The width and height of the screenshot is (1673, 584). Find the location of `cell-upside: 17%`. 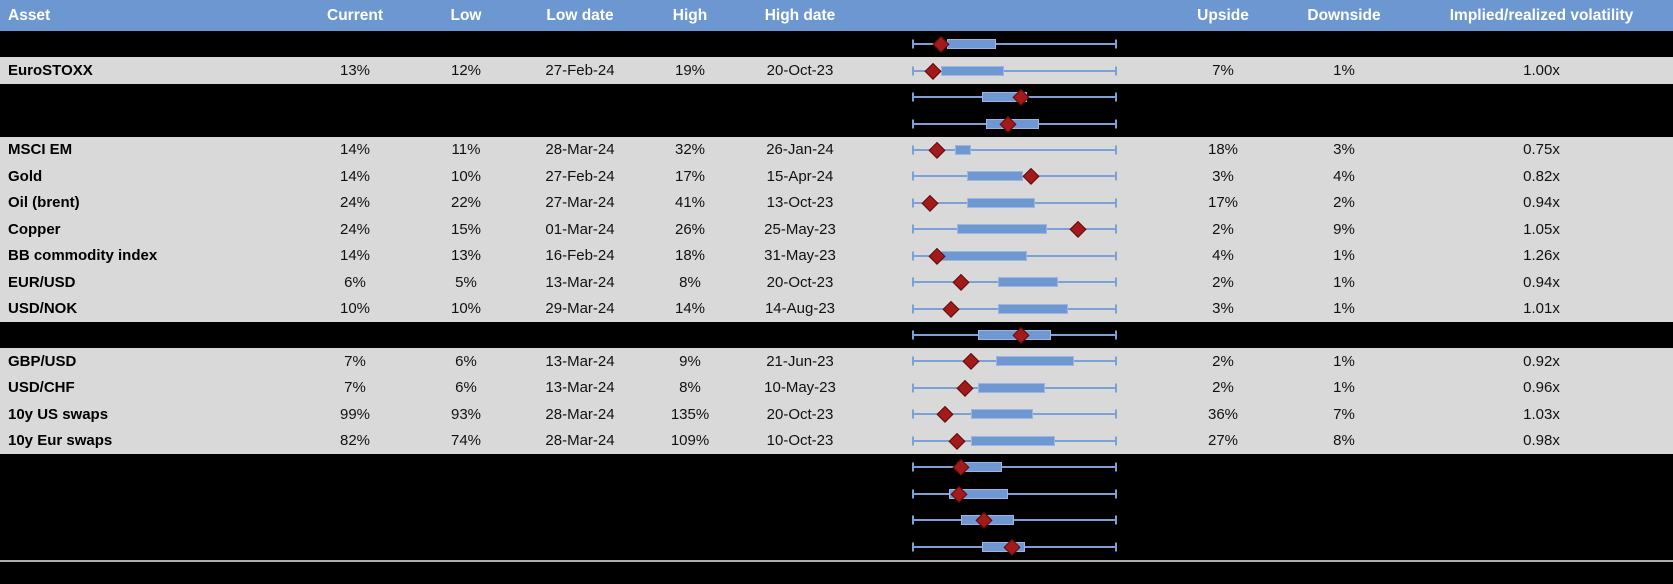

cell-upside: 17% is located at coordinates (1223, 203).